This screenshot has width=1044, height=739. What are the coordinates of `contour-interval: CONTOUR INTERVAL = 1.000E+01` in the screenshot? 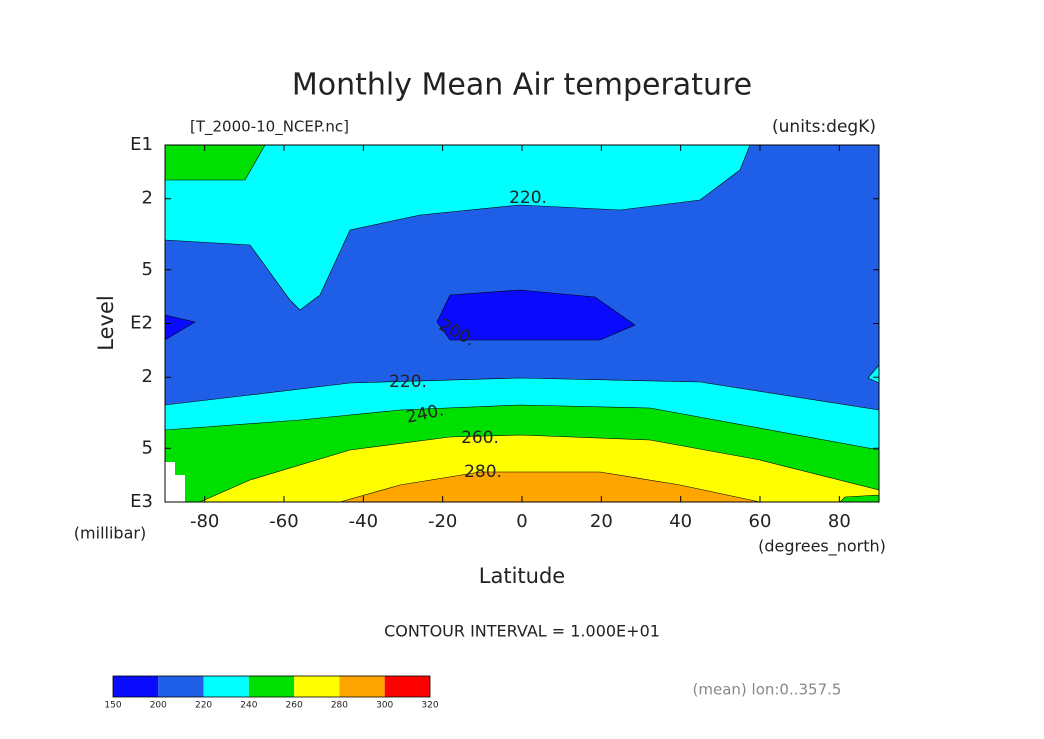 It's located at (522, 631).